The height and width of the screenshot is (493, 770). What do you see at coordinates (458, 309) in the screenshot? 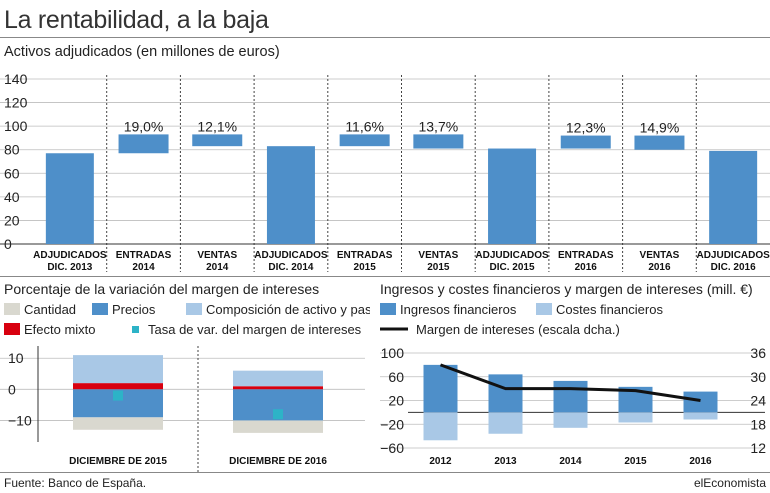
I see `legend-label: Ingresos financieros` at bounding box center [458, 309].